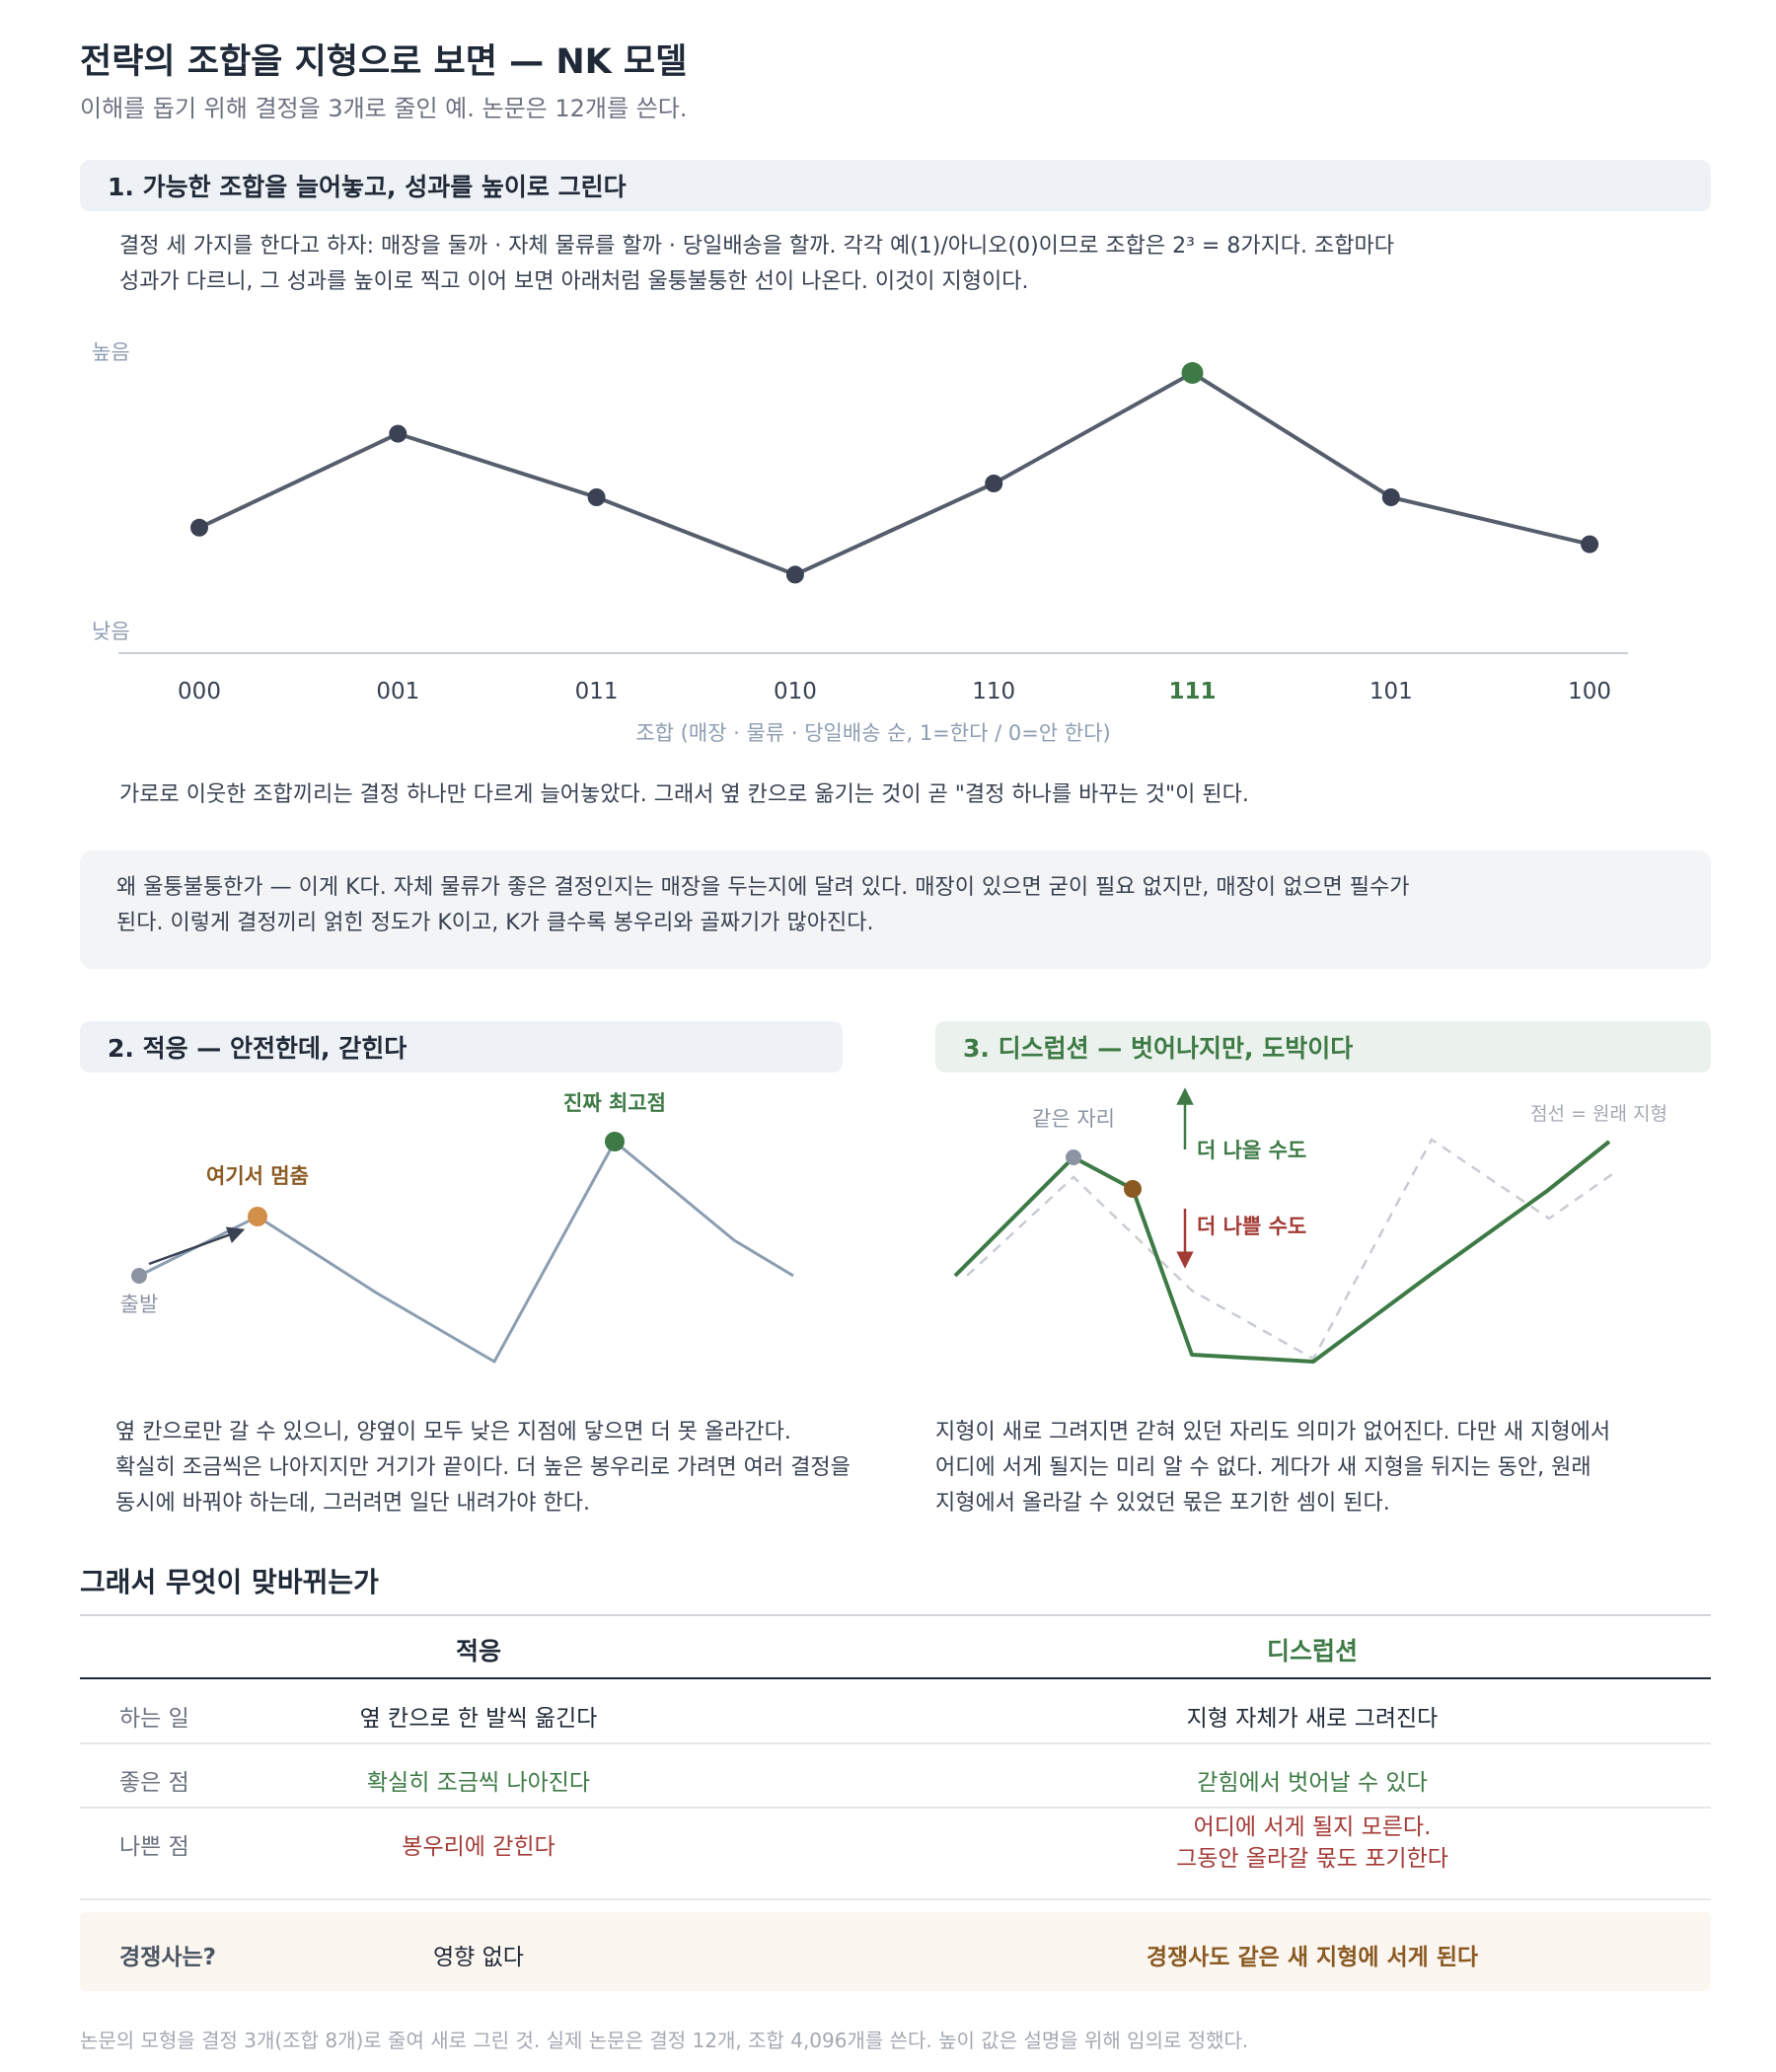  I want to click on stop-label: 여기서 멈춤, so click(257, 1176).